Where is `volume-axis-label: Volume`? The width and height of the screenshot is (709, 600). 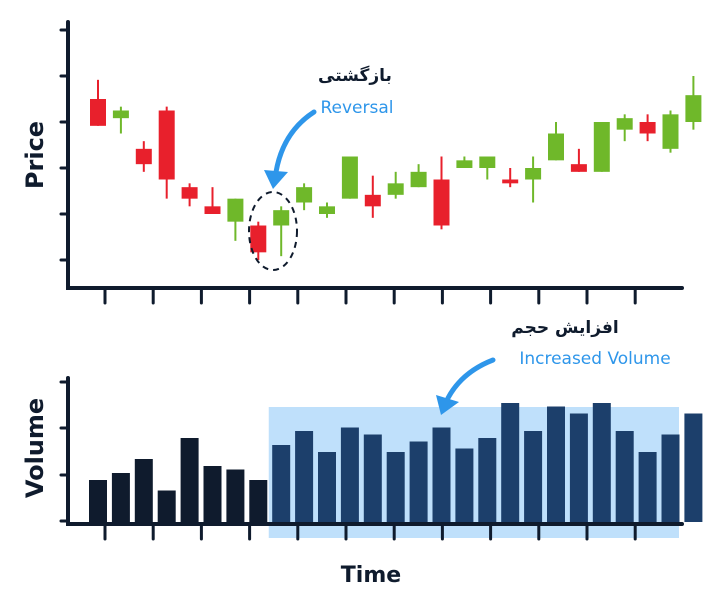
volume-axis-label: Volume is located at coordinates (35, 448).